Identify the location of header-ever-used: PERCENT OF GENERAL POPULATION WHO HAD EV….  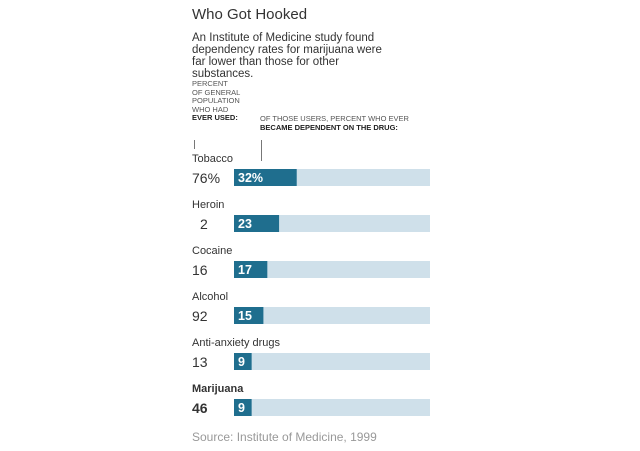
(222, 101).